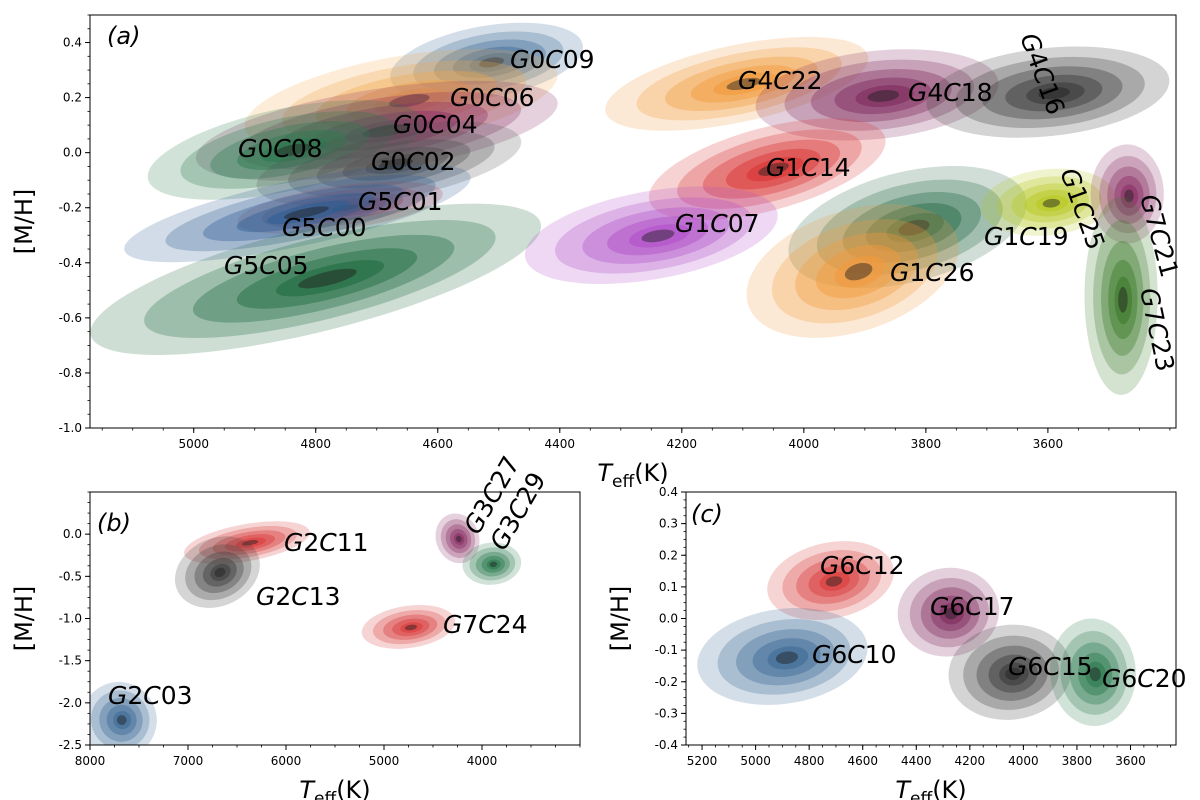  Describe the element at coordinates (932, 272) in the screenshot. I see `group-label-G1C26: G1C26` at that location.